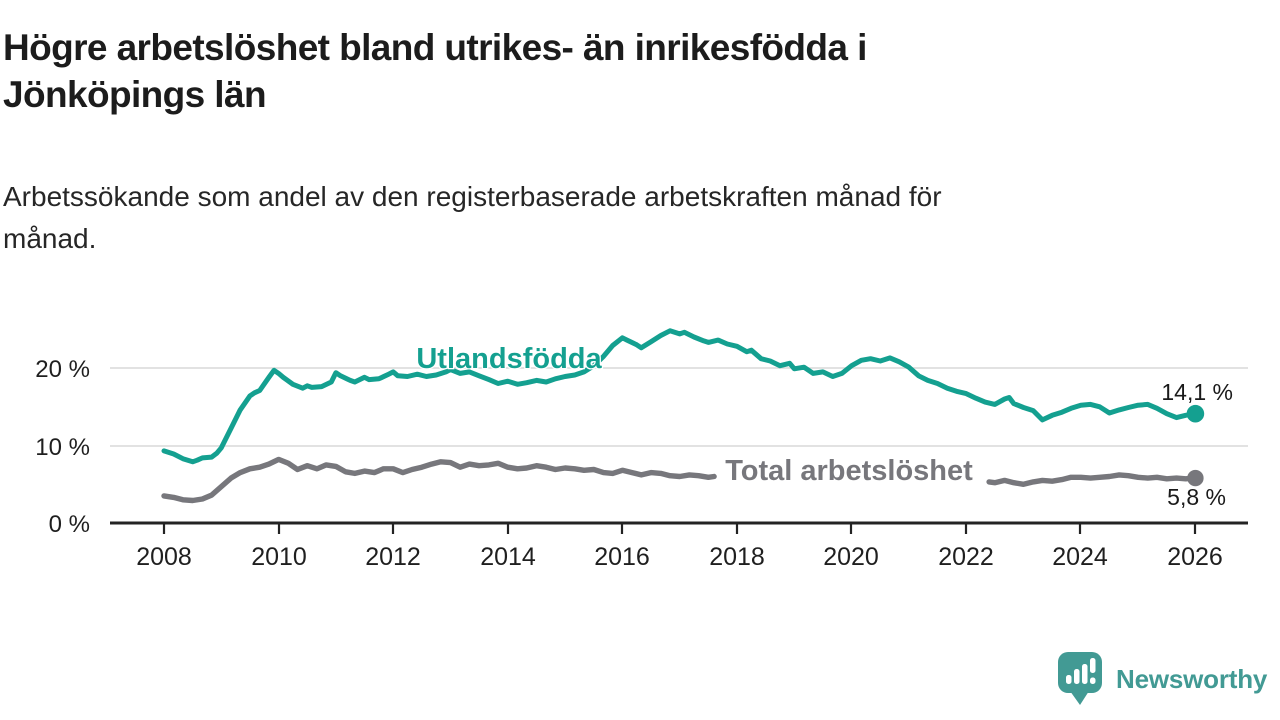  Describe the element at coordinates (622, 557) in the screenshot. I see `x-tick-label: 2016` at that location.